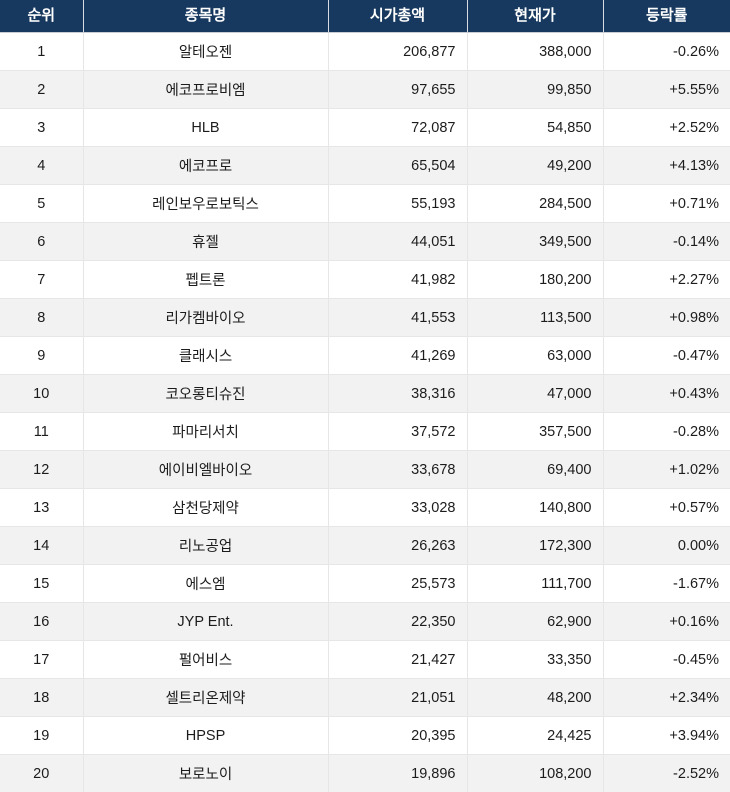 Image resolution: width=730 pixels, height=792 pixels. I want to click on column-header-market-cap: 시가총액, so click(397, 16).